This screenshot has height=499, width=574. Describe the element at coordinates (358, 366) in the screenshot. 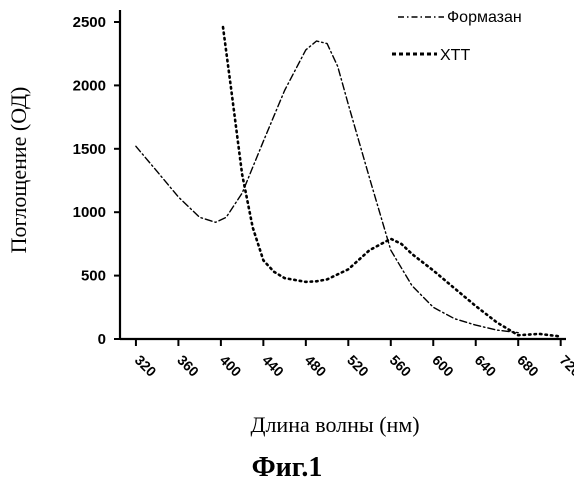

I see `x-tick-label: 520` at that location.